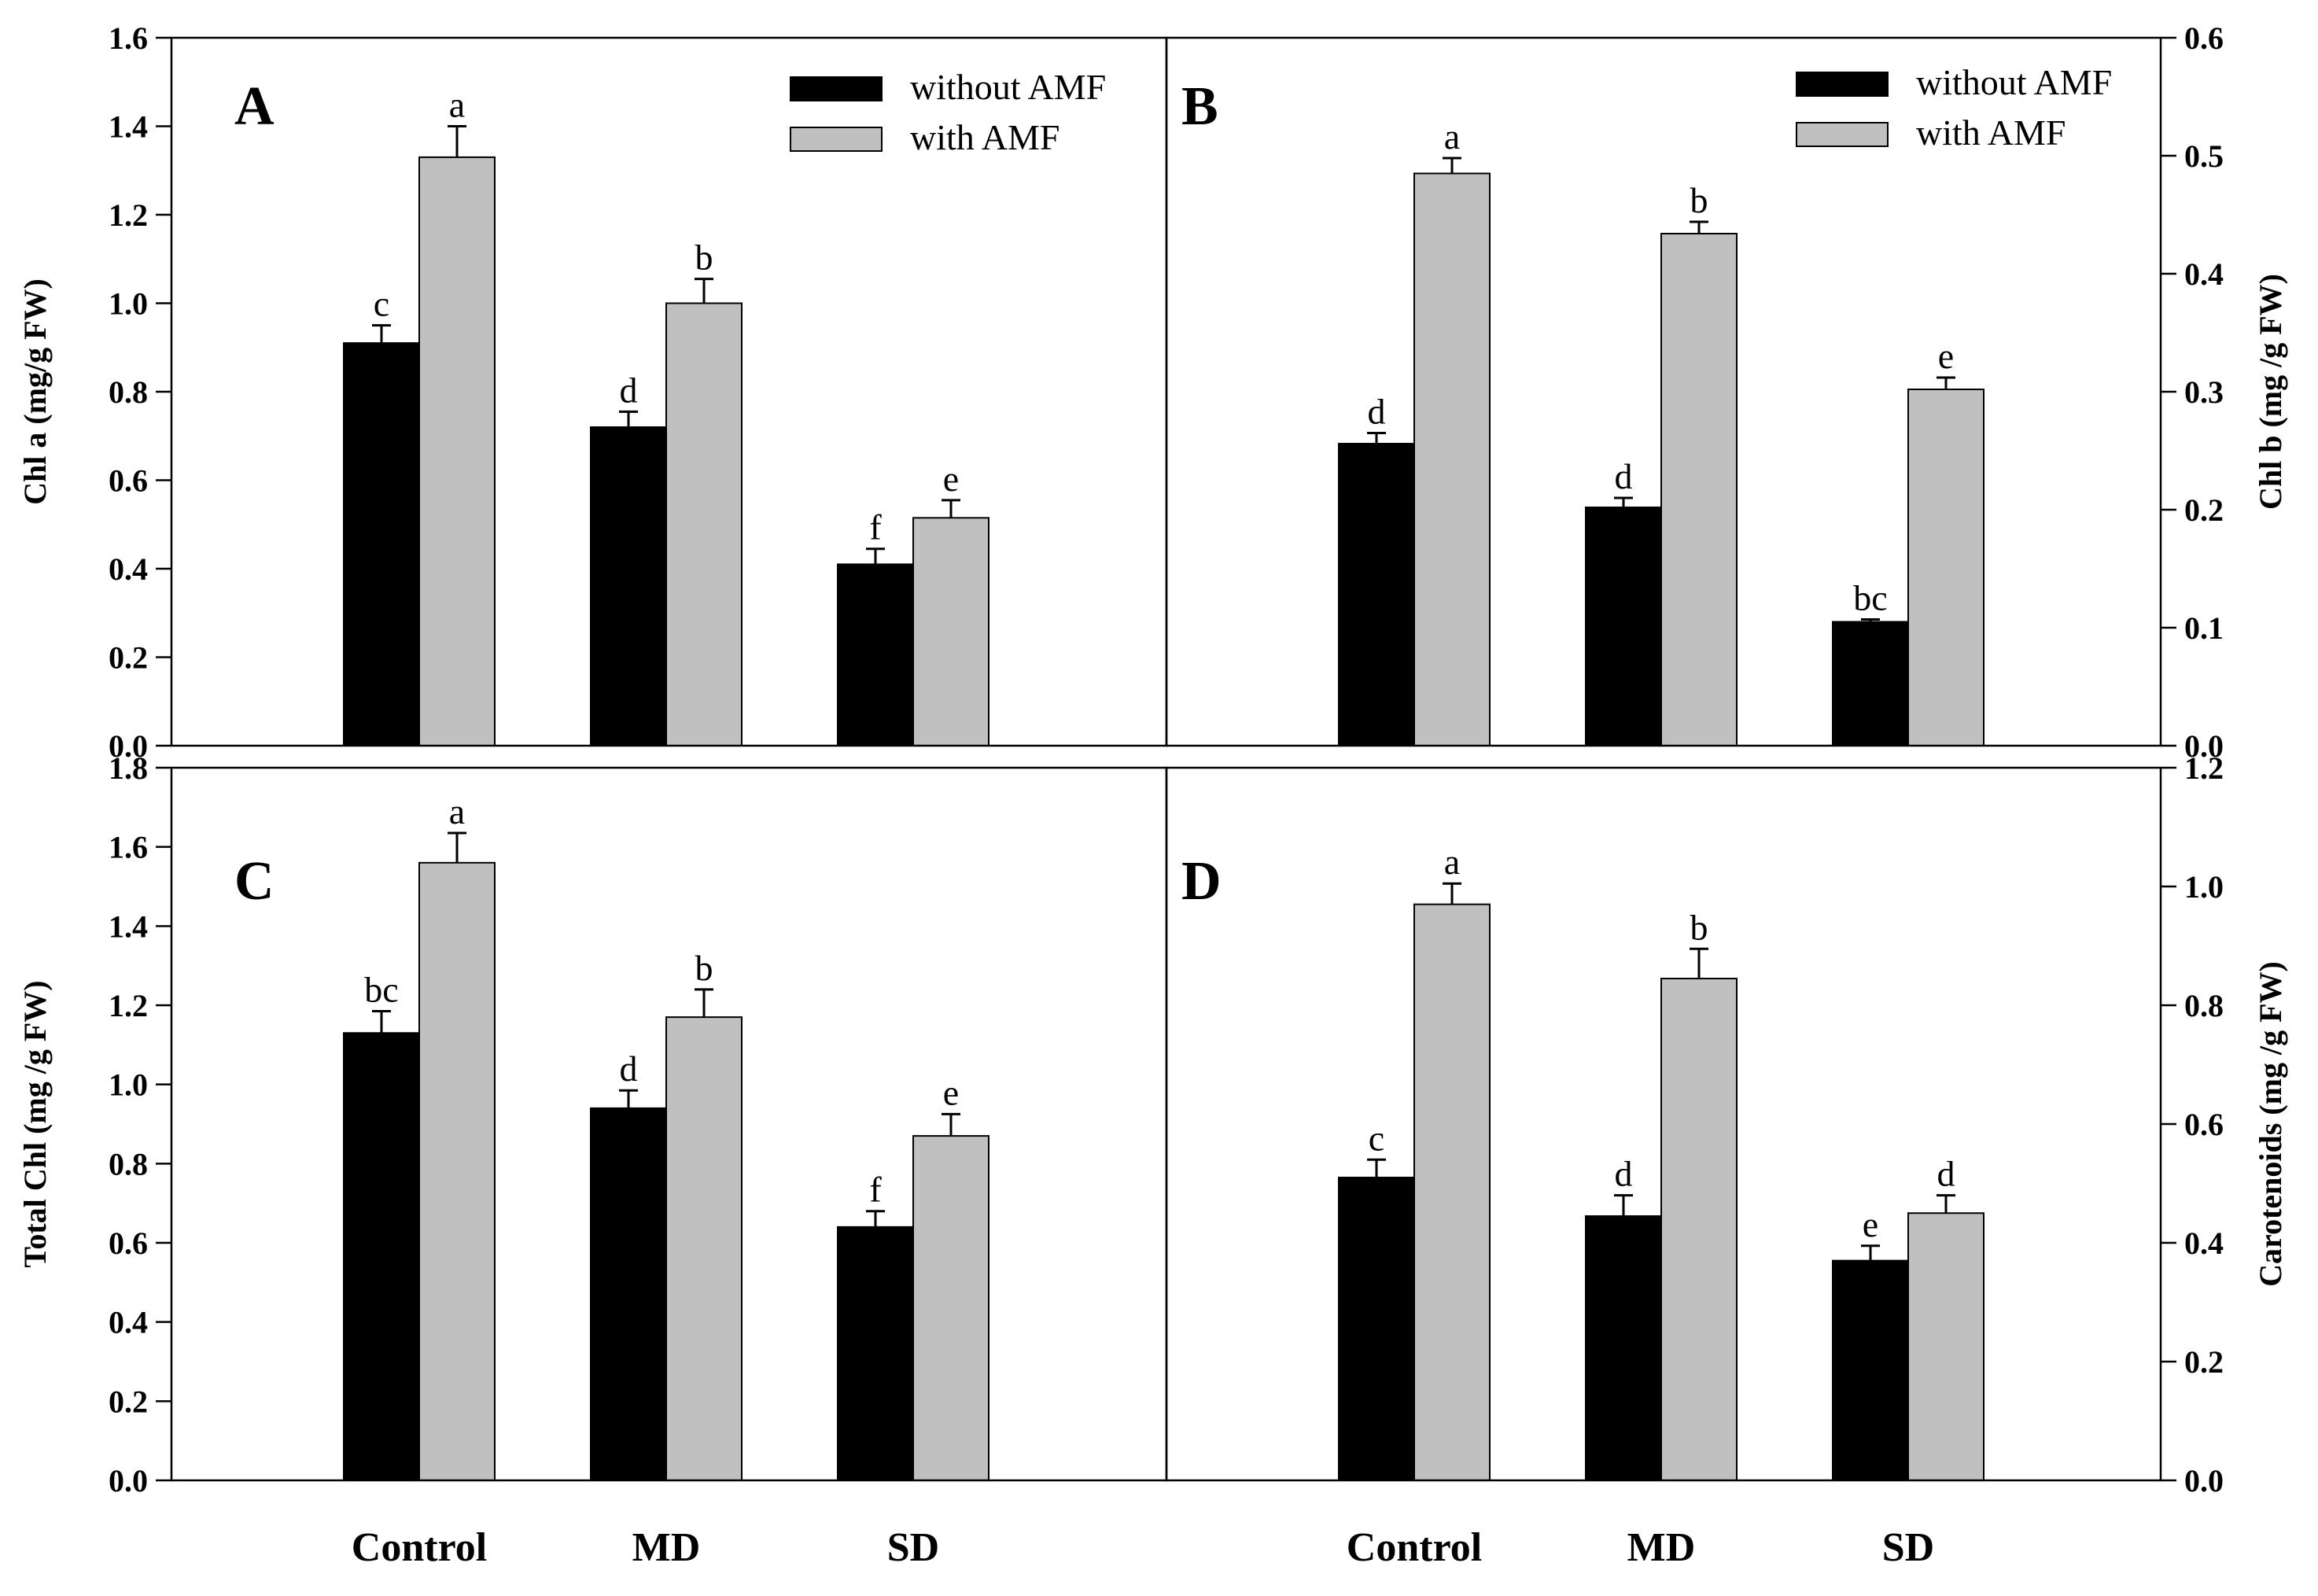  I want to click on panel-B-bar-SD-with, so click(1945, 567).